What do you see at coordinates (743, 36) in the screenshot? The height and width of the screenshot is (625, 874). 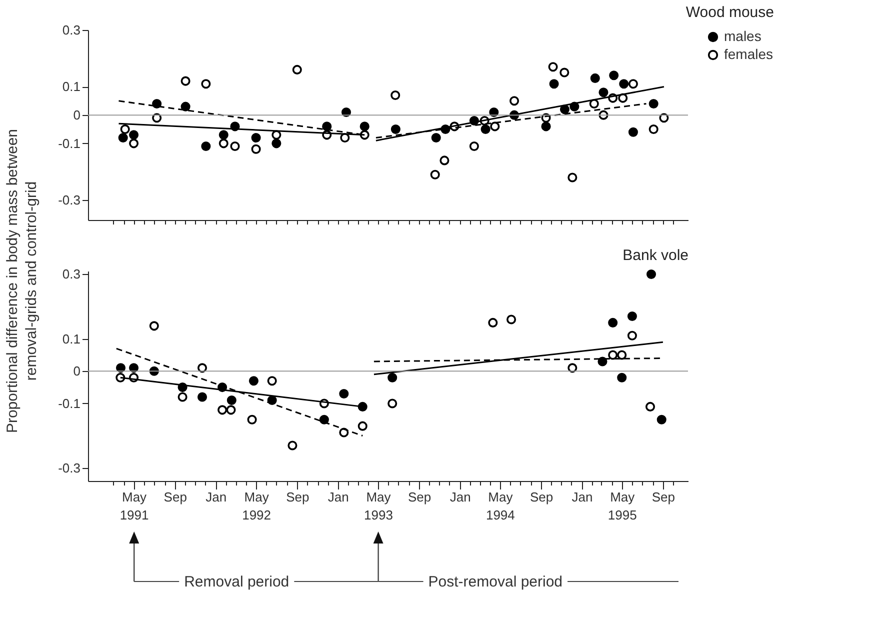 I see `legend-label: males` at bounding box center [743, 36].